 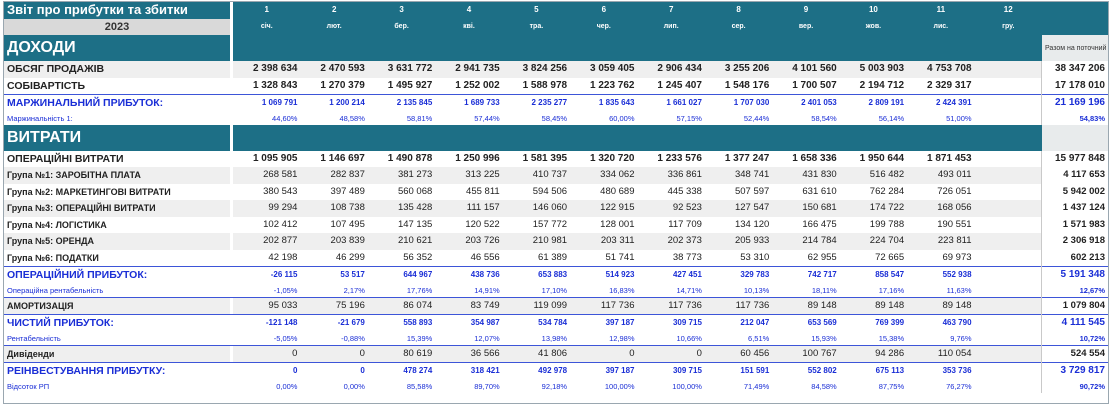 I want to click on month-value: 58,81%, so click(x=419, y=118).